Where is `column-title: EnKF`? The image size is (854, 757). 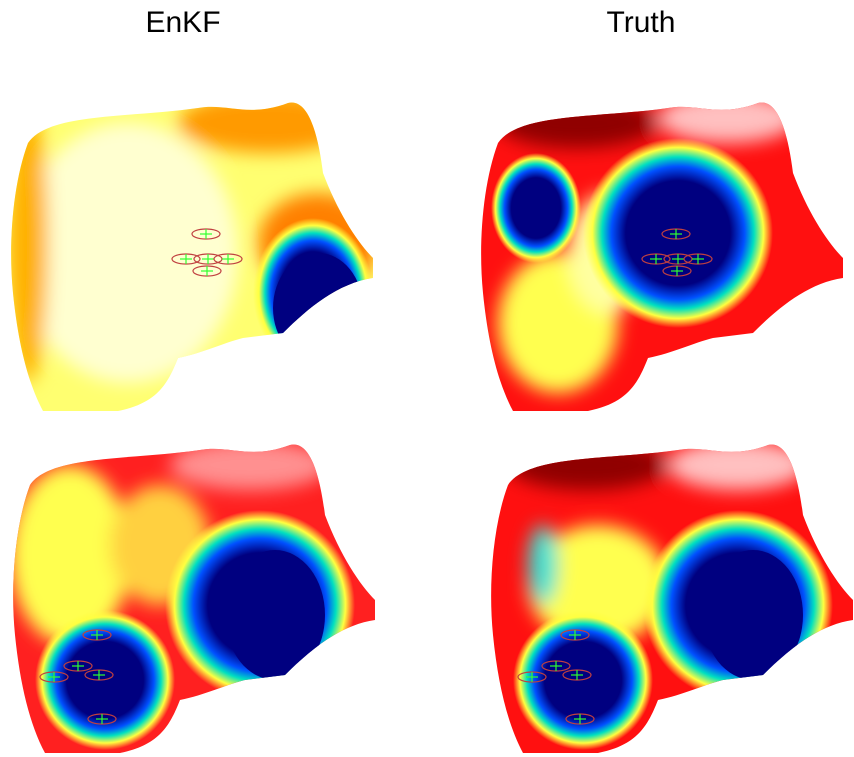 column-title: EnKF is located at coordinates (182, 22).